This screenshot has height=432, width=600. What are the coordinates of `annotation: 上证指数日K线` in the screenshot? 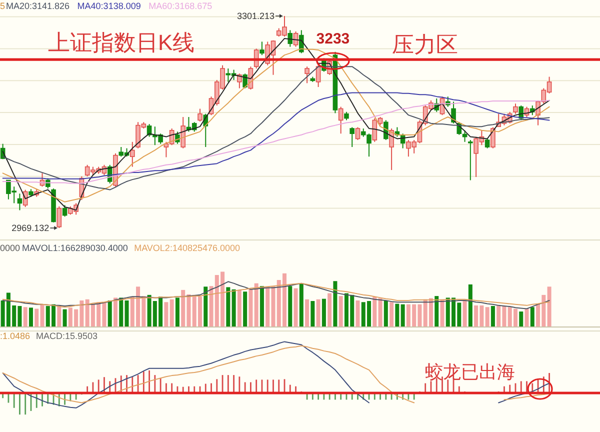 It's located at (121, 42).